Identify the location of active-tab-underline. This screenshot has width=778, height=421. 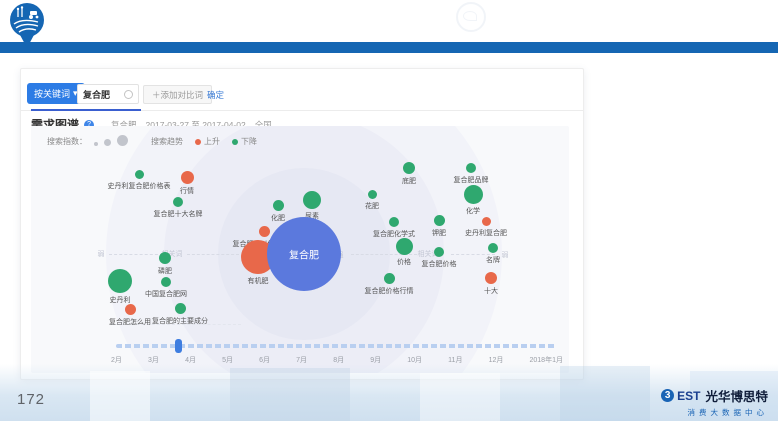
(86, 110).